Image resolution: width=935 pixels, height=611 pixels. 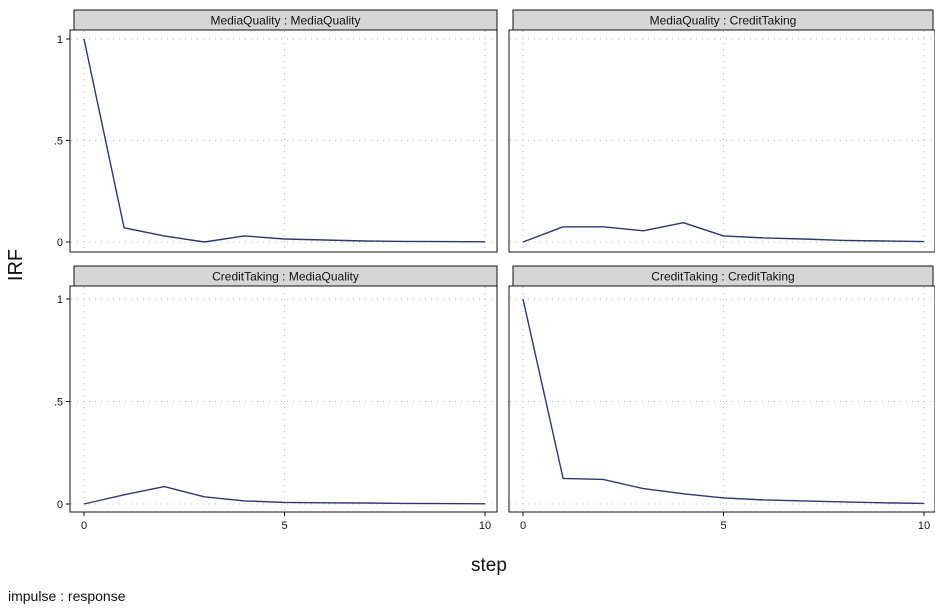 I want to click on x-axis-title: step, so click(x=489, y=565).